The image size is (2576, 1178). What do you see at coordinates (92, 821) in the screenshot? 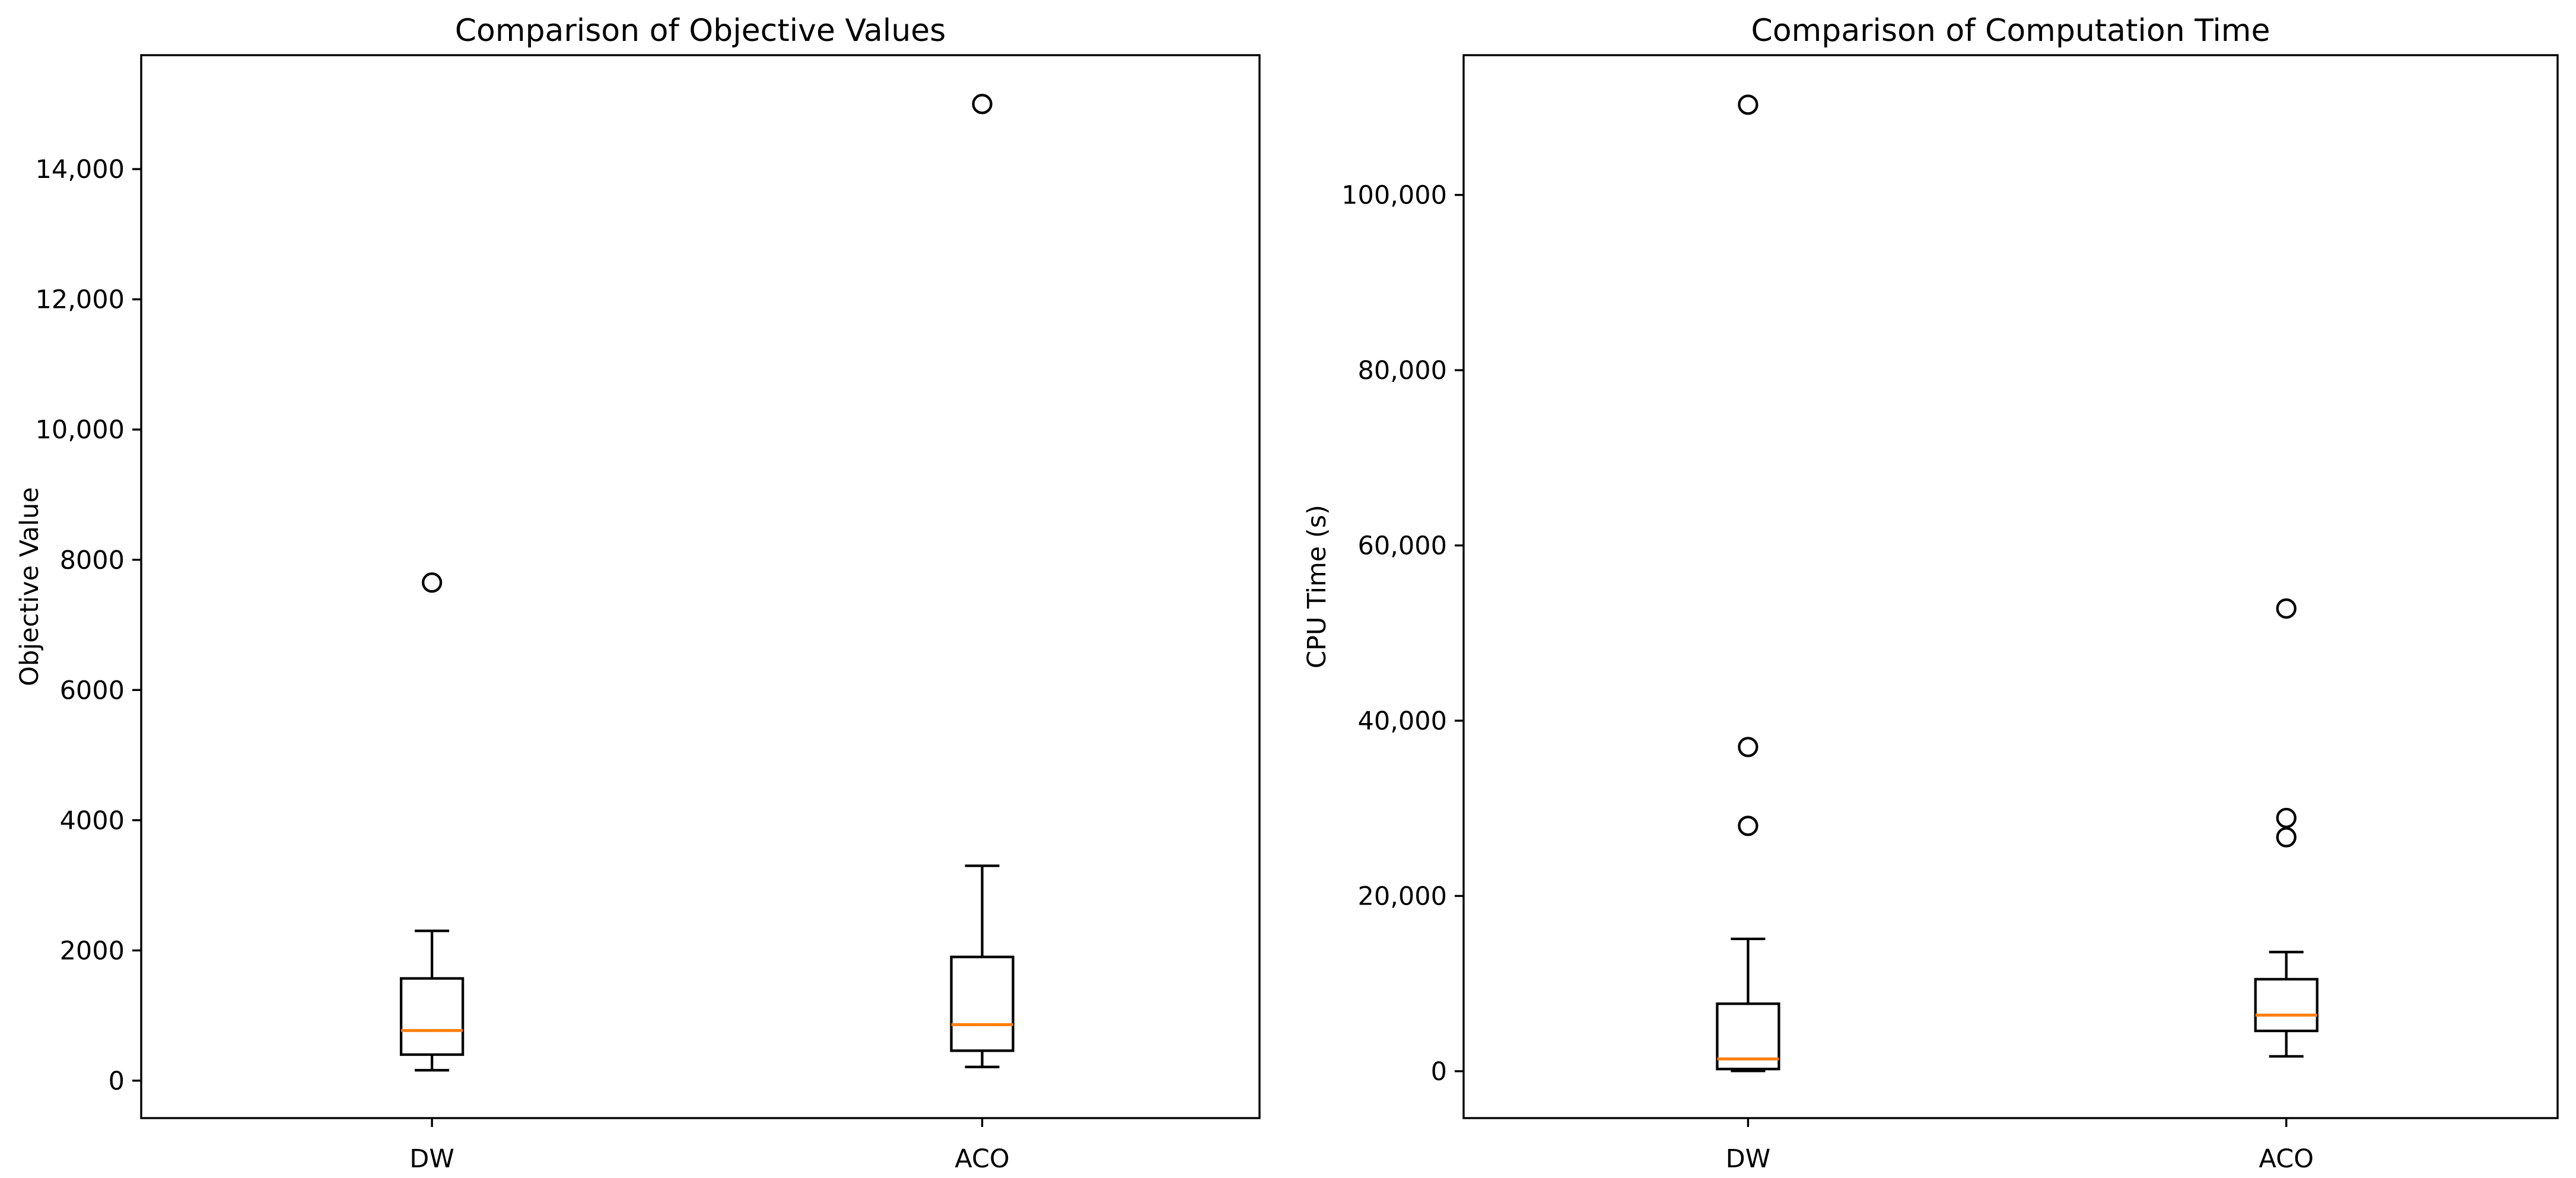
I see `y-tick-label: 4000` at bounding box center [92, 821].